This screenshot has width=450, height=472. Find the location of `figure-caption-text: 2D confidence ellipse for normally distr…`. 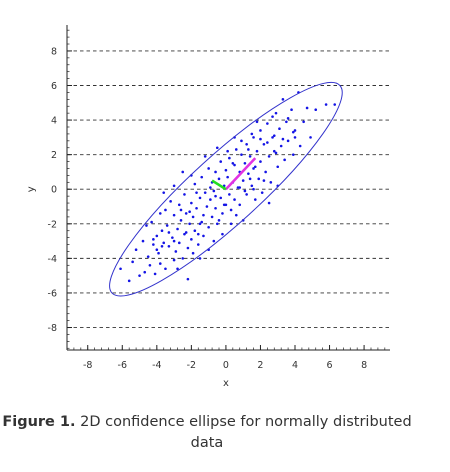

figure-caption-text: 2D confidence ellipse for normally distr… is located at coordinates (243, 432).